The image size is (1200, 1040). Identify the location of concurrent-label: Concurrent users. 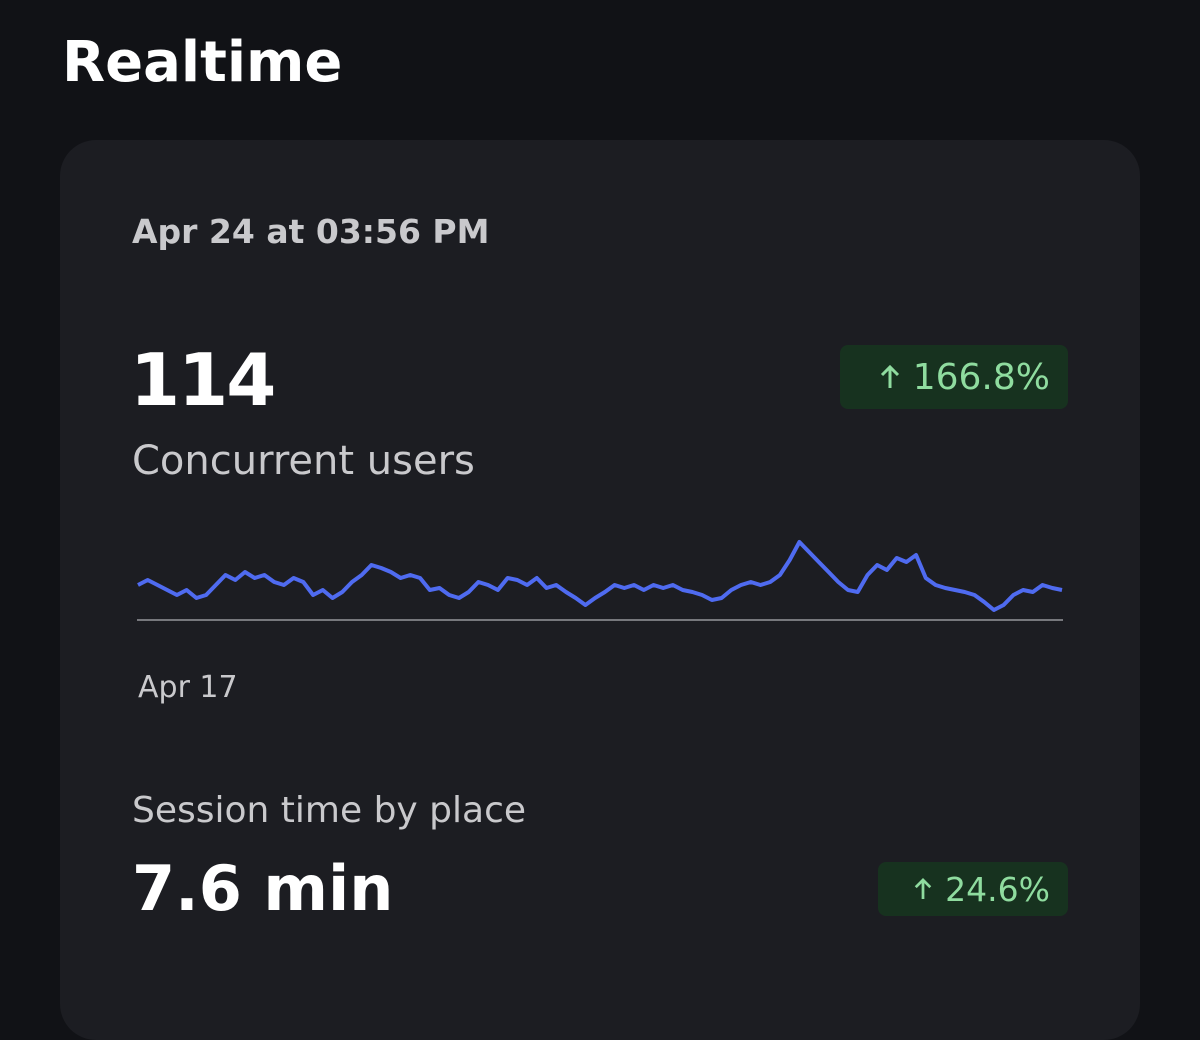
(303, 461).